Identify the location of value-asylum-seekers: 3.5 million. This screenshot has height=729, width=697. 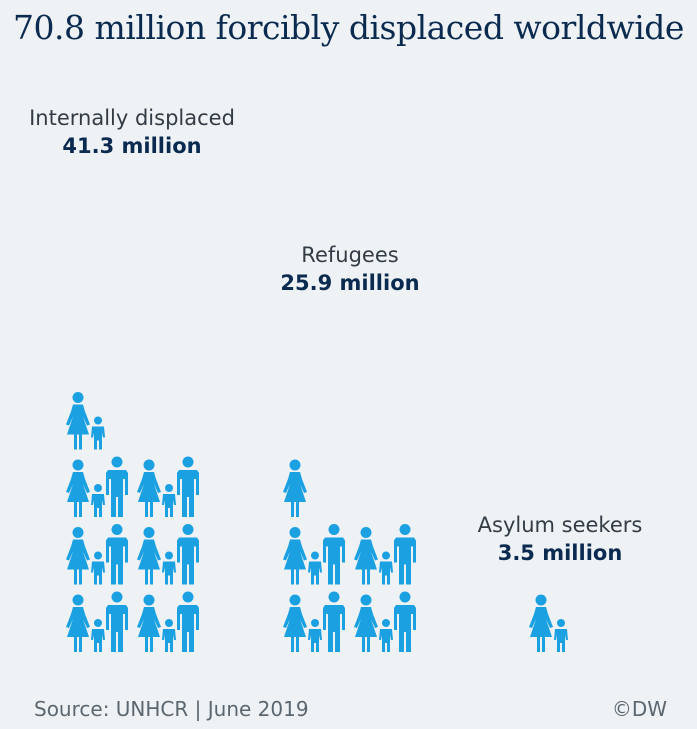
(560, 553).